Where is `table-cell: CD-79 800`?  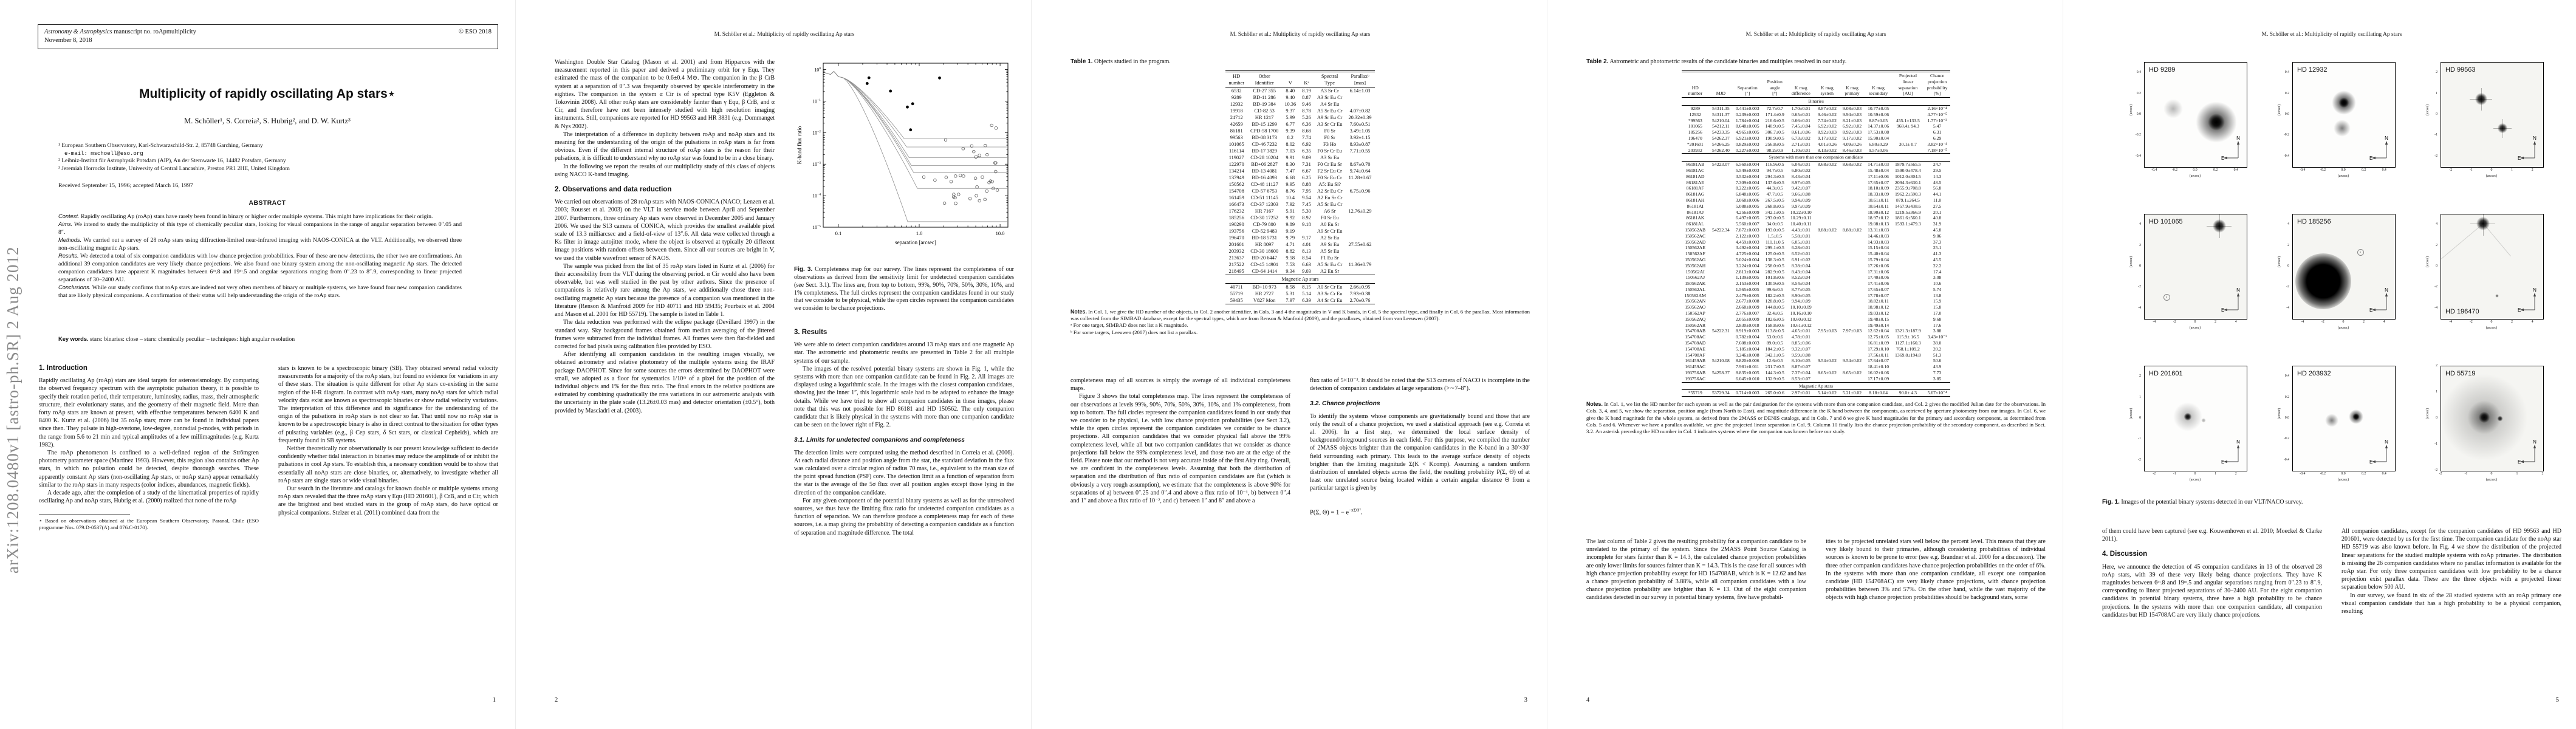
table-cell: CD-79 800 is located at coordinates (1264, 225).